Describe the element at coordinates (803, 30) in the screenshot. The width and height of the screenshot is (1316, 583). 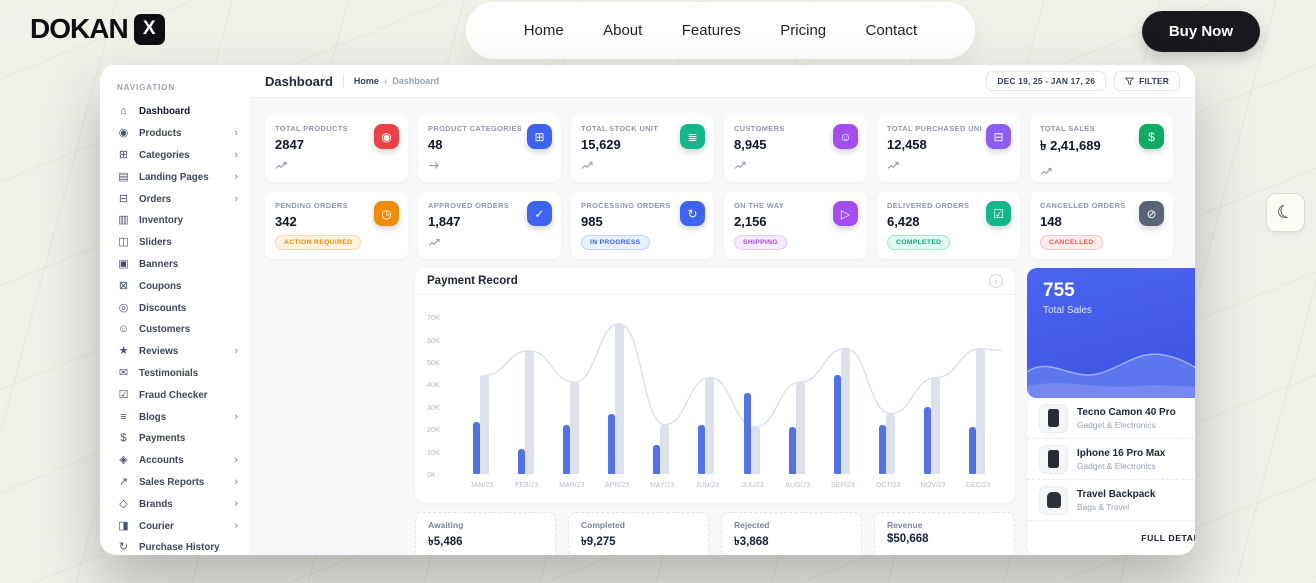
I see `nav-link-pricing: Pricing` at that location.